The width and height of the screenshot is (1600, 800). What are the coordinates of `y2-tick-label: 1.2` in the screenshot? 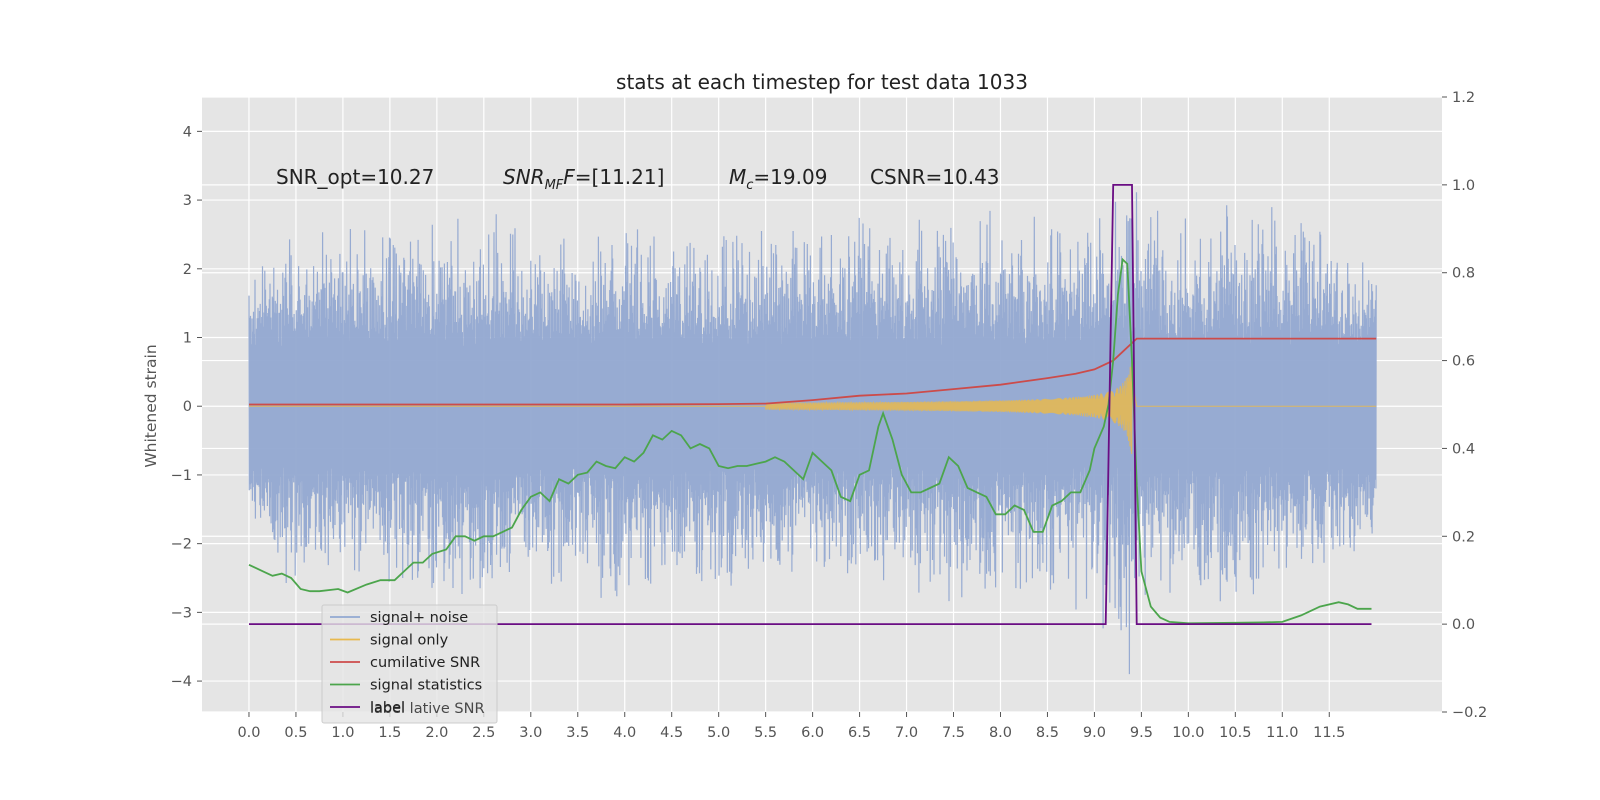 It's located at (1463, 98).